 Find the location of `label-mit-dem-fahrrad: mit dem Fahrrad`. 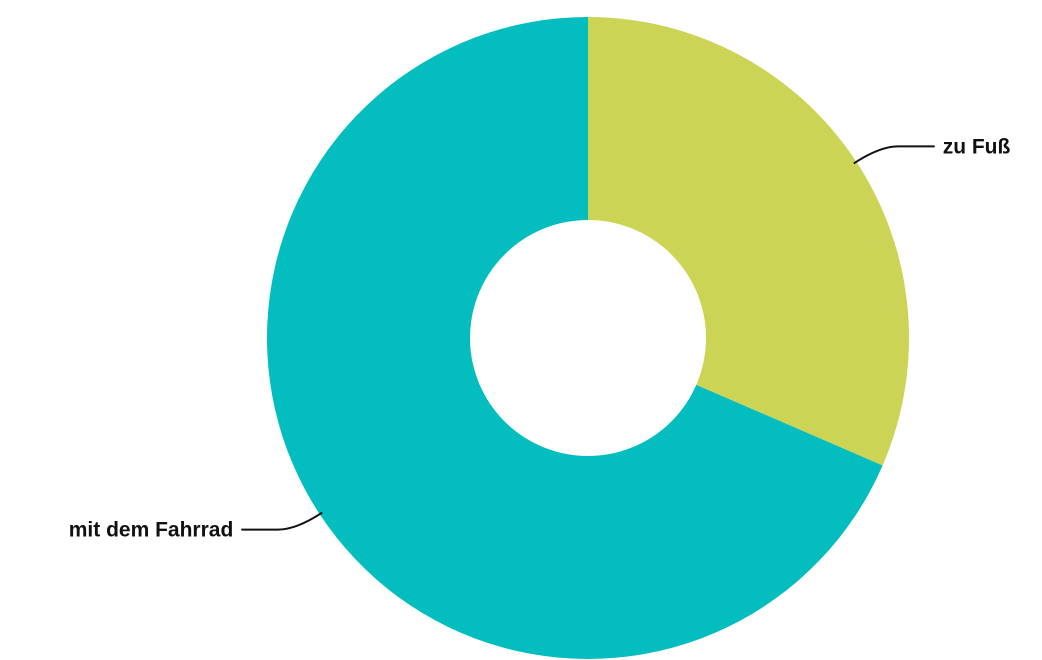

label-mit-dem-fahrrad: mit dem Fahrrad is located at coordinates (151, 530).